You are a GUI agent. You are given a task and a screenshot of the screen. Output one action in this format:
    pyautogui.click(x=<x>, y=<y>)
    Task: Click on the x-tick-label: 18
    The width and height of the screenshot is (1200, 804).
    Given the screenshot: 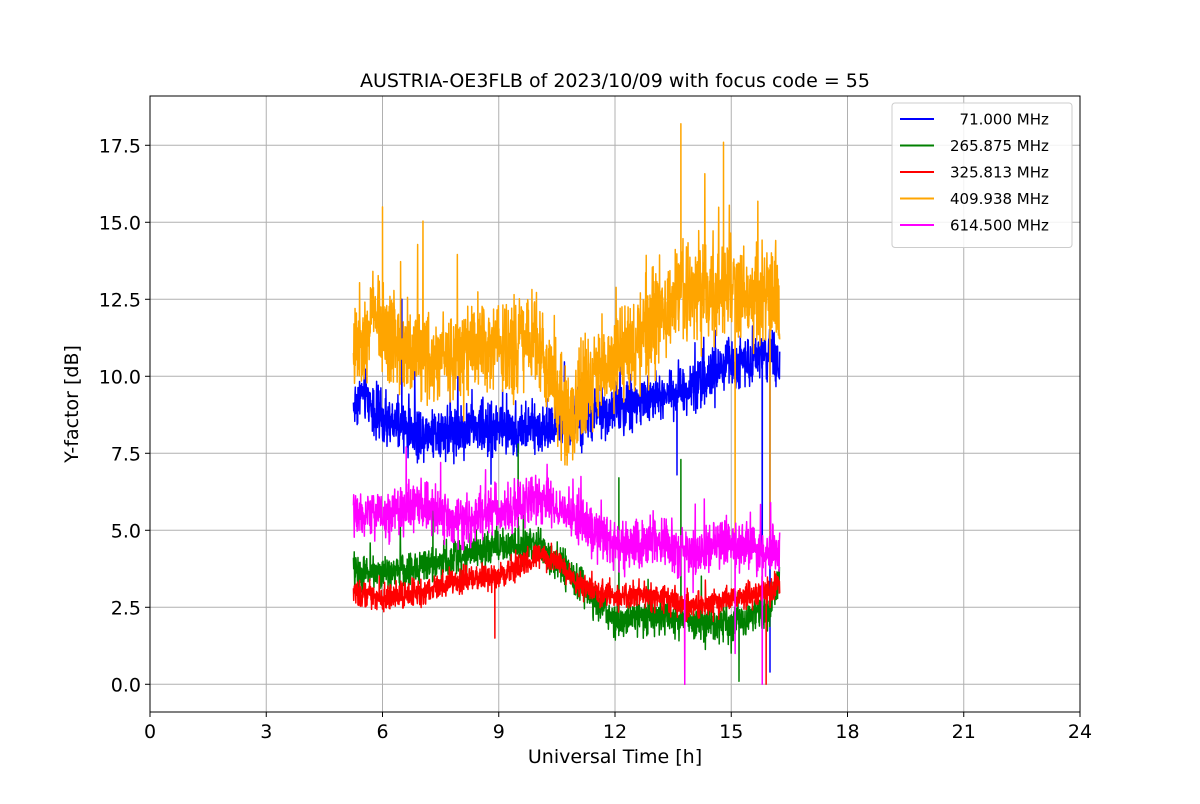 What is the action you would take?
    pyautogui.click(x=847, y=732)
    